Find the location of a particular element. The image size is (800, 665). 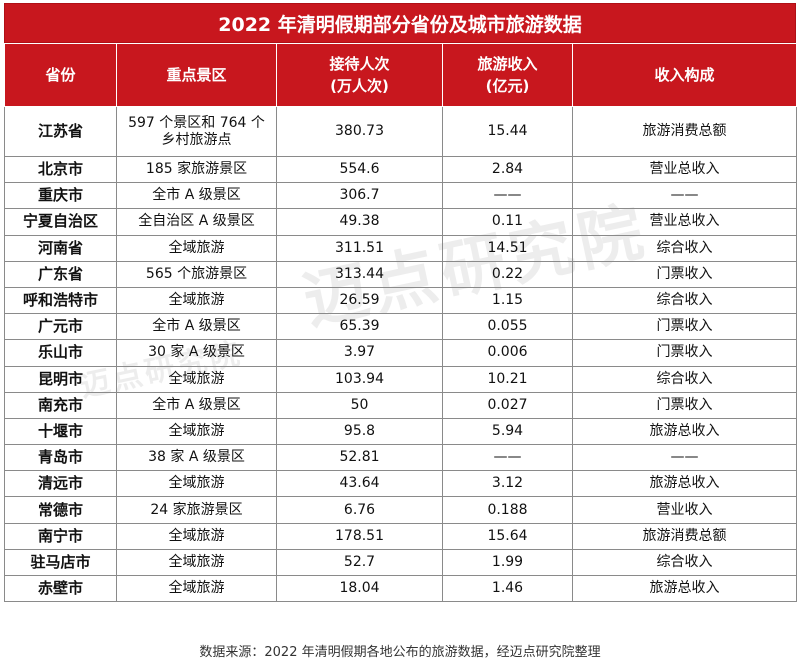

cell-visitors: 6.76 is located at coordinates (359, 510).